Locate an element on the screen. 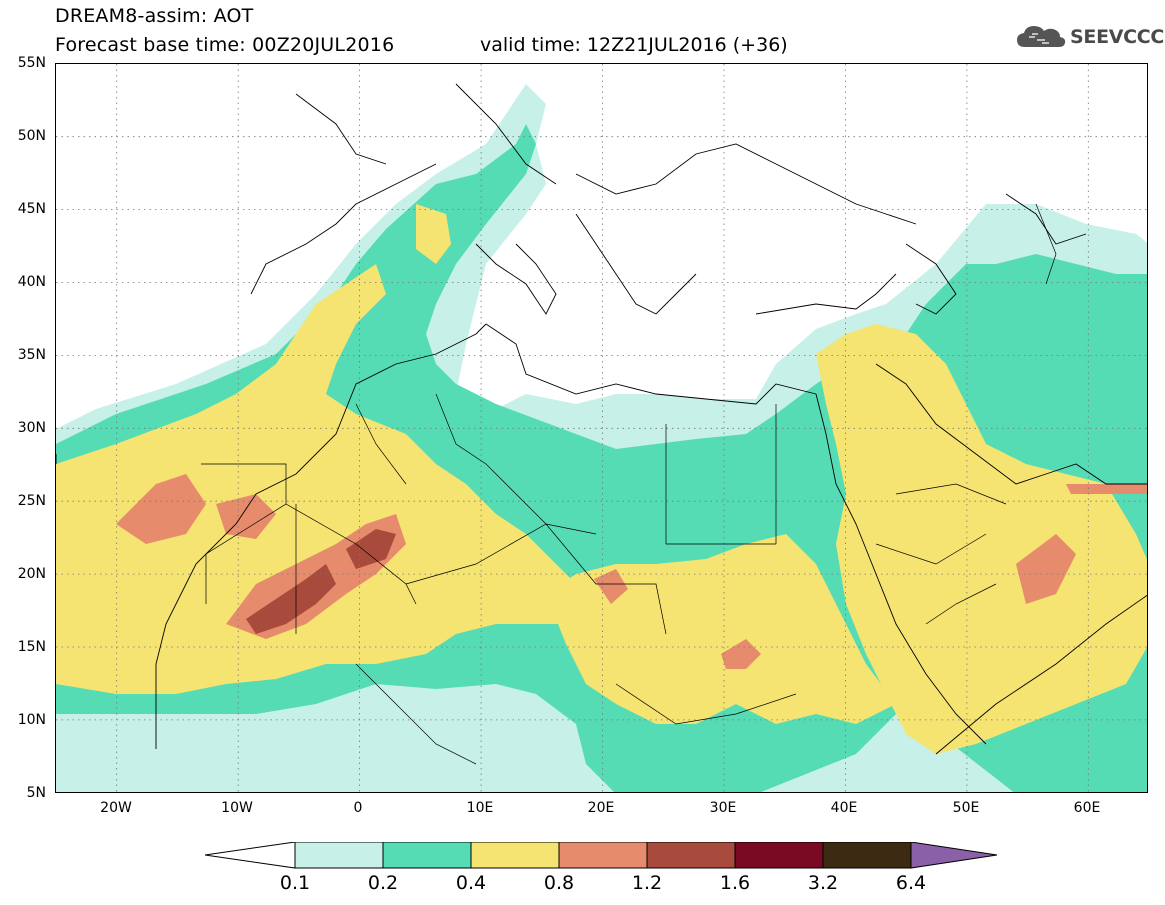 Image resolution: width=1165 pixels, height=905 pixels. colorbar-label: 0.2 is located at coordinates (383, 883).